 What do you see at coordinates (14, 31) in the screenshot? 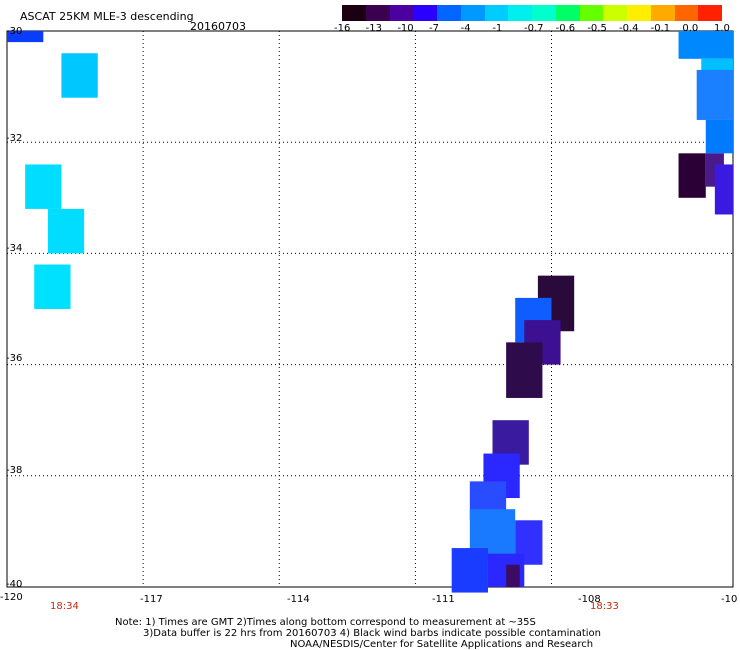
I see `y-tick-label: -30` at bounding box center [14, 31].